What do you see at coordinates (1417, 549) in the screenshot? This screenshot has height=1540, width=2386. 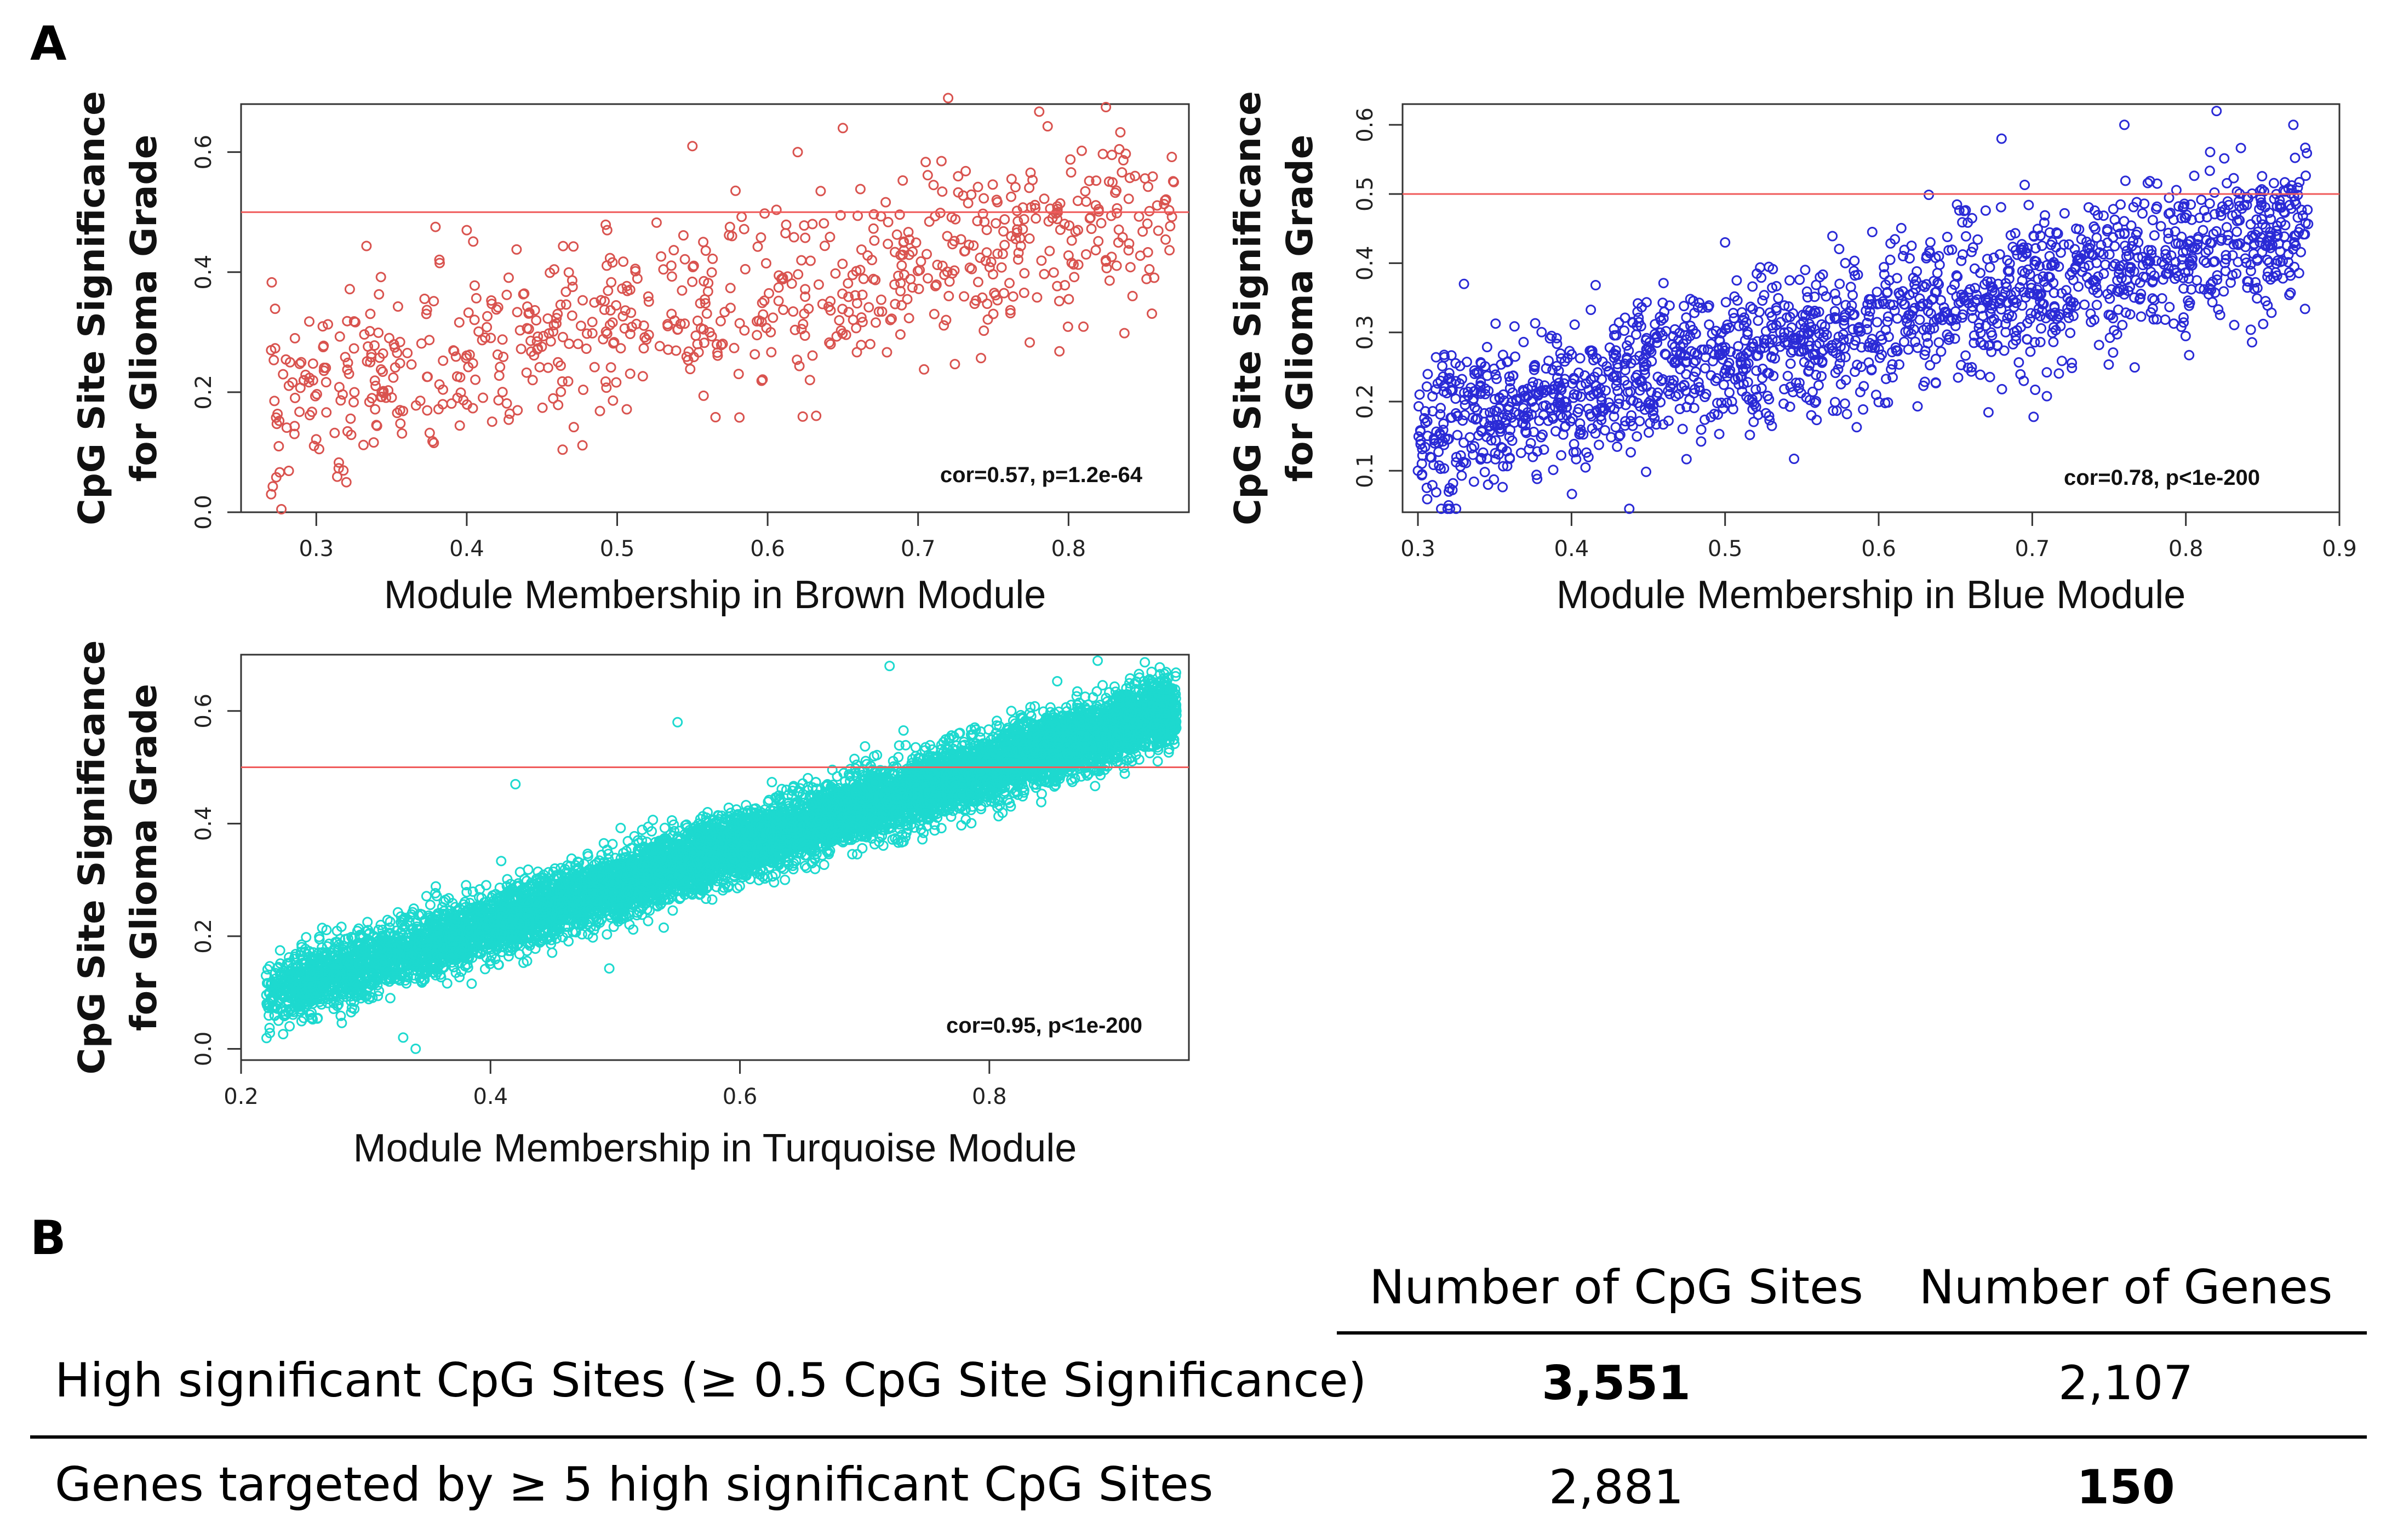 I see `x-tick-label: 0.3` at bounding box center [1417, 549].